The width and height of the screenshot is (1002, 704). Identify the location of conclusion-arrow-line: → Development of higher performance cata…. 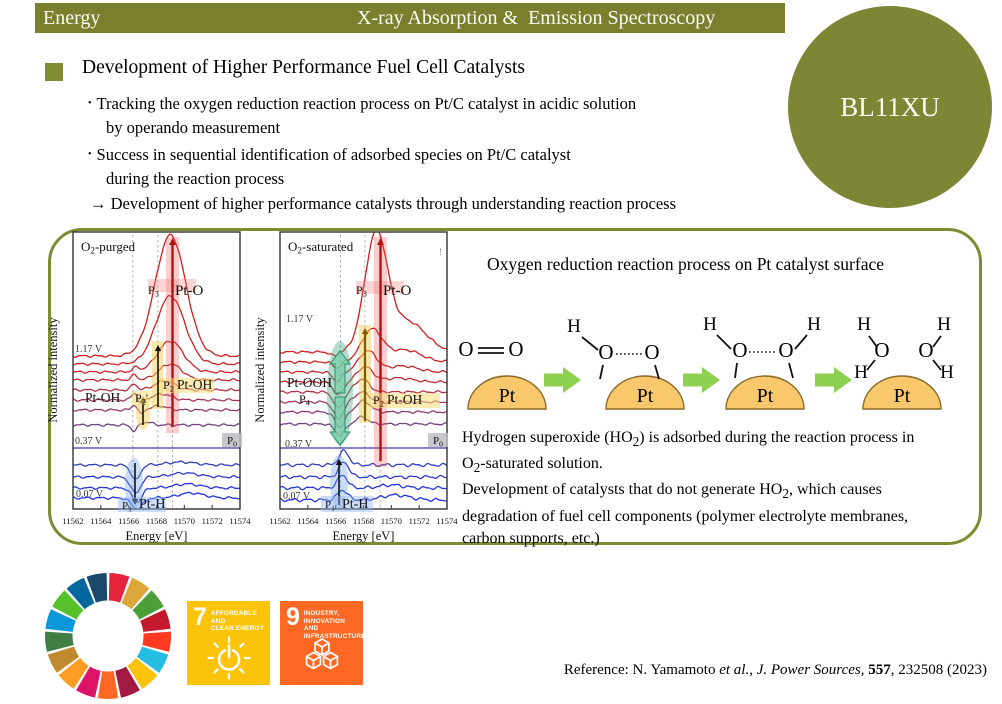
(383, 203).